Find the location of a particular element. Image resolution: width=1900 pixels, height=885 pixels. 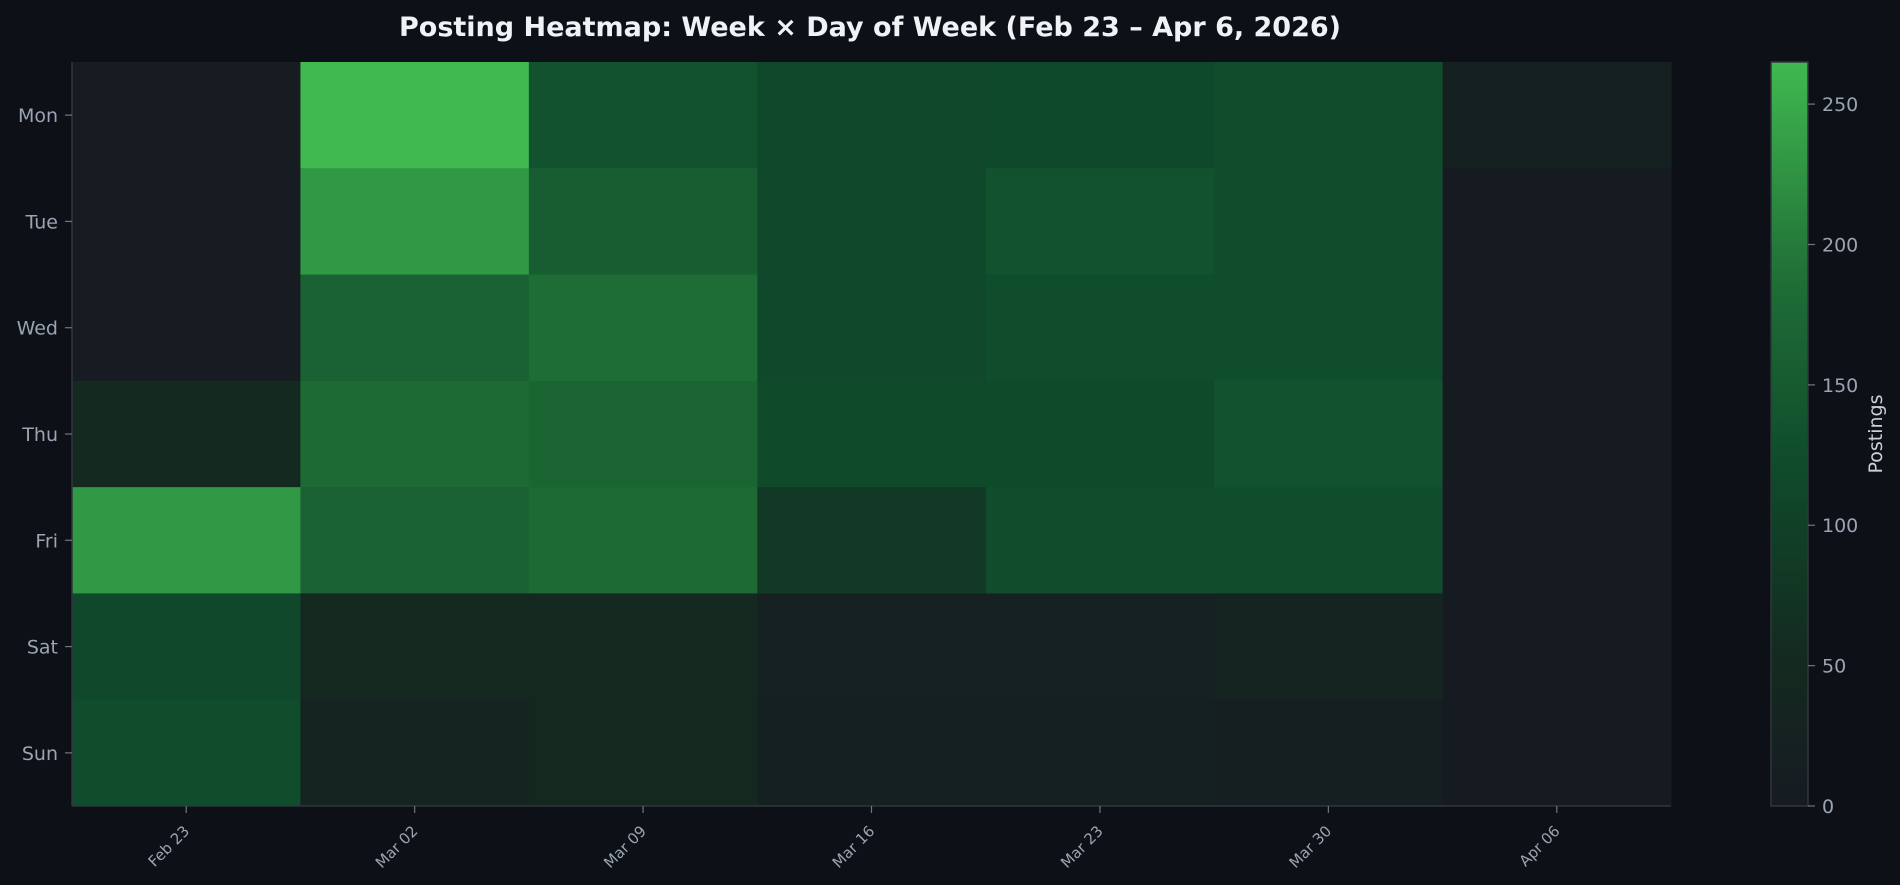

colorbar-label: Postings is located at coordinates (1876, 433).